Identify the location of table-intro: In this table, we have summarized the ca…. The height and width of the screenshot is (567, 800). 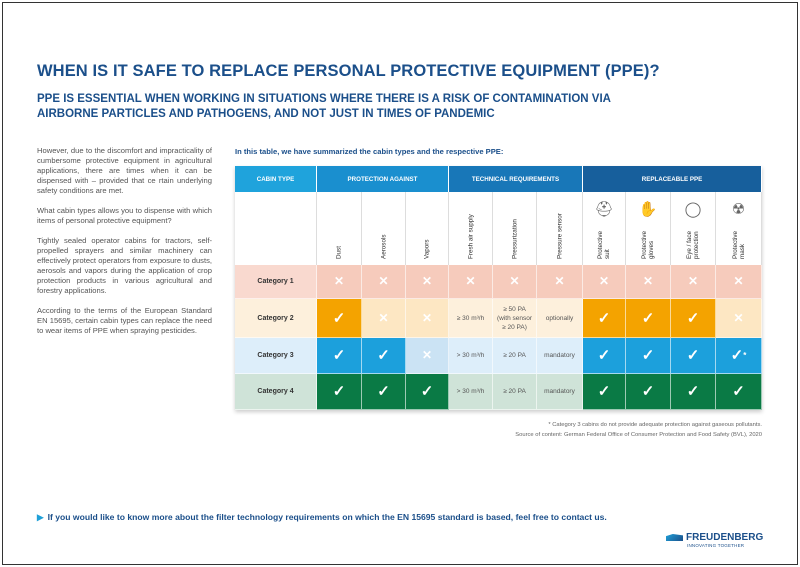
(369, 151).